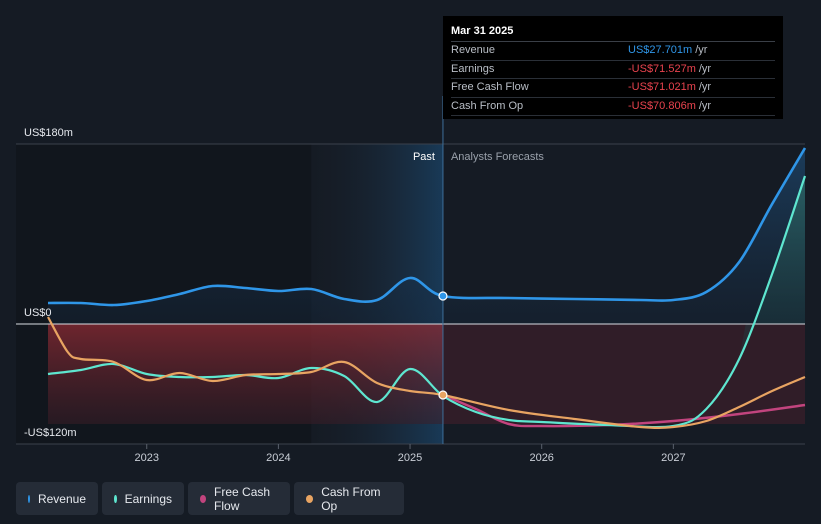 Image resolution: width=821 pixels, height=524 pixels. Describe the element at coordinates (146, 458) in the screenshot. I see `x-tick-label: 2023` at that location.